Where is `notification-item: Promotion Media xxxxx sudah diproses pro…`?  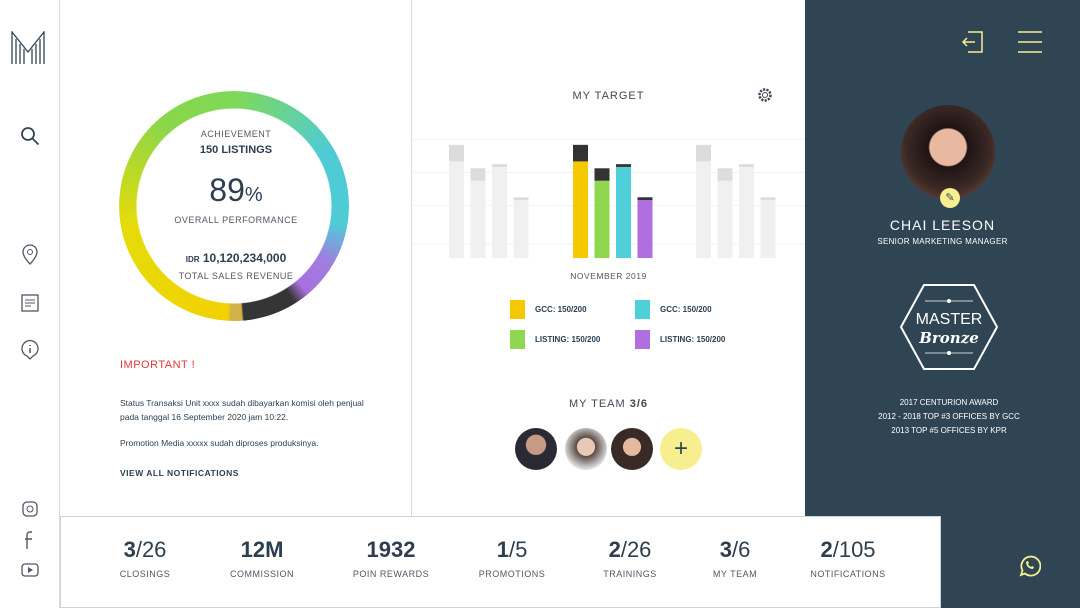 notification-item: Promotion Media xxxxx sudah diproses pro… is located at coordinates (219, 443).